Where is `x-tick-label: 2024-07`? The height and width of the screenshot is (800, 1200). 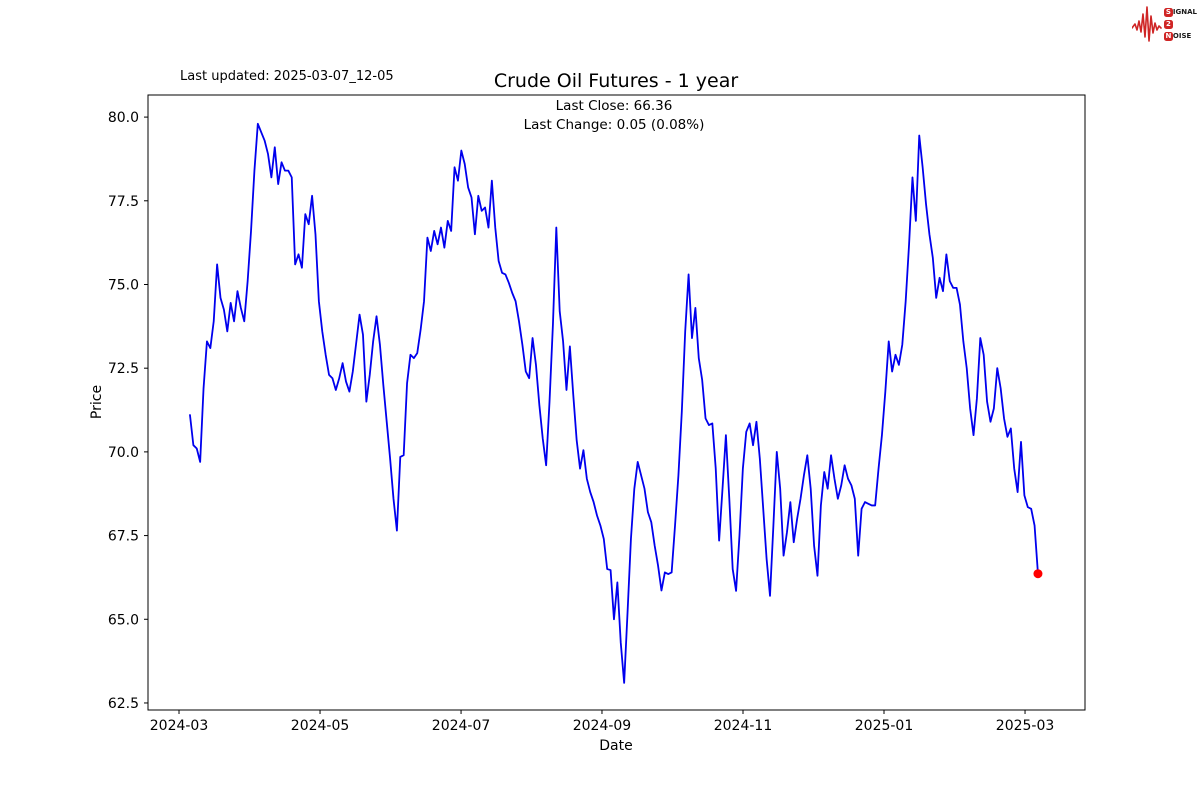
x-tick-label: 2024-07 is located at coordinates (461, 726).